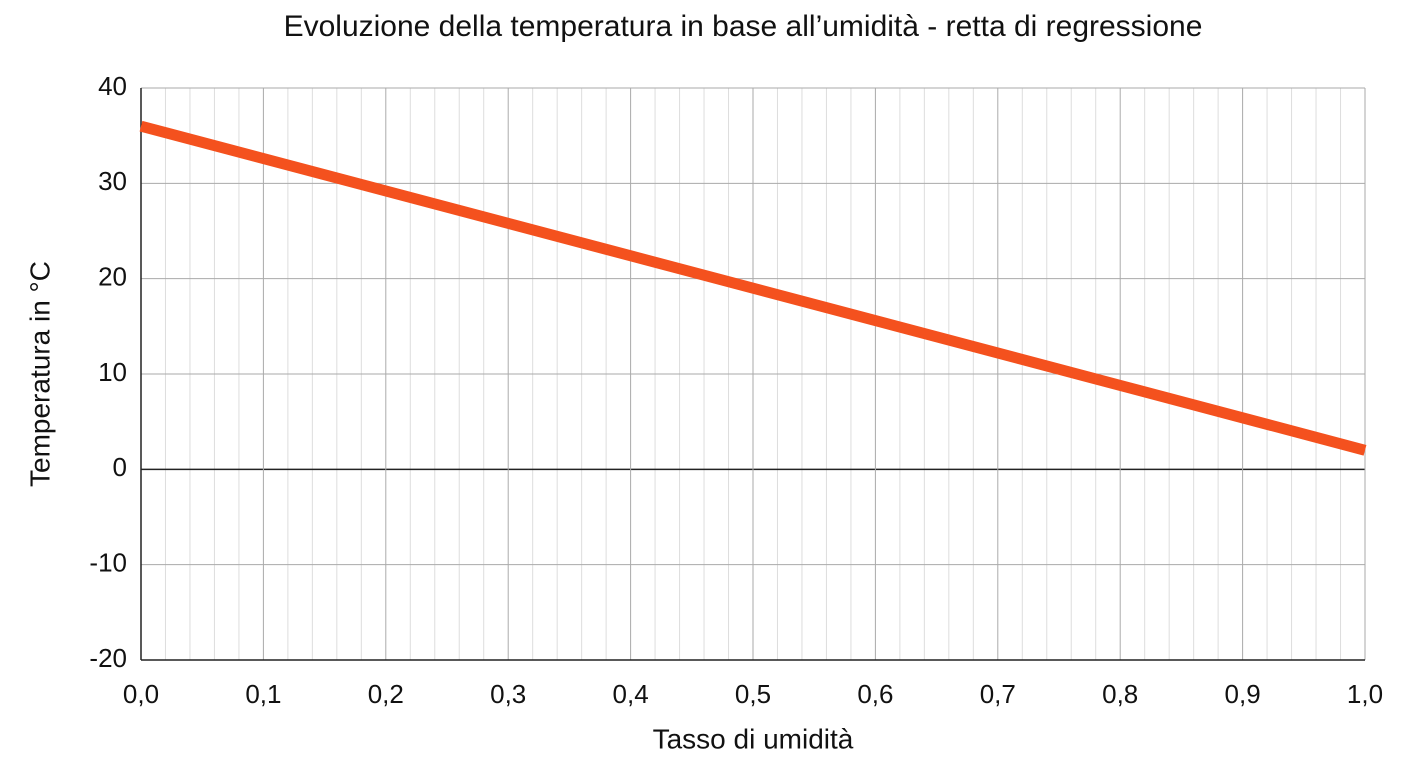 This screenshot has width=1408, height=768. What do you see at coordinates (141, 694) in the screenshot?
I see `x-tick-label: 0,0` at bounding box center [141, 694].